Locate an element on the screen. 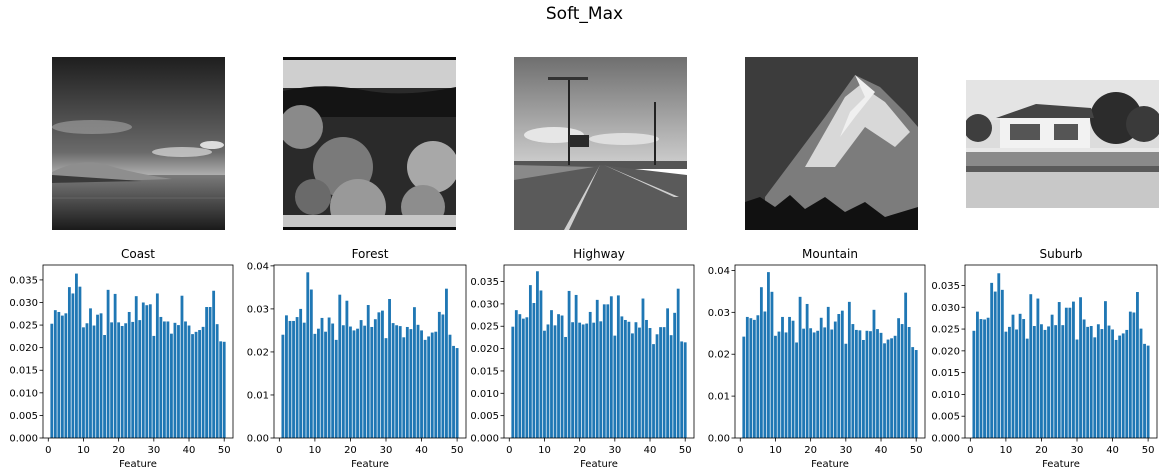 This screenshot has width=1169, height=476. x-tick-label: 40 is located at coordinates (189, 450).